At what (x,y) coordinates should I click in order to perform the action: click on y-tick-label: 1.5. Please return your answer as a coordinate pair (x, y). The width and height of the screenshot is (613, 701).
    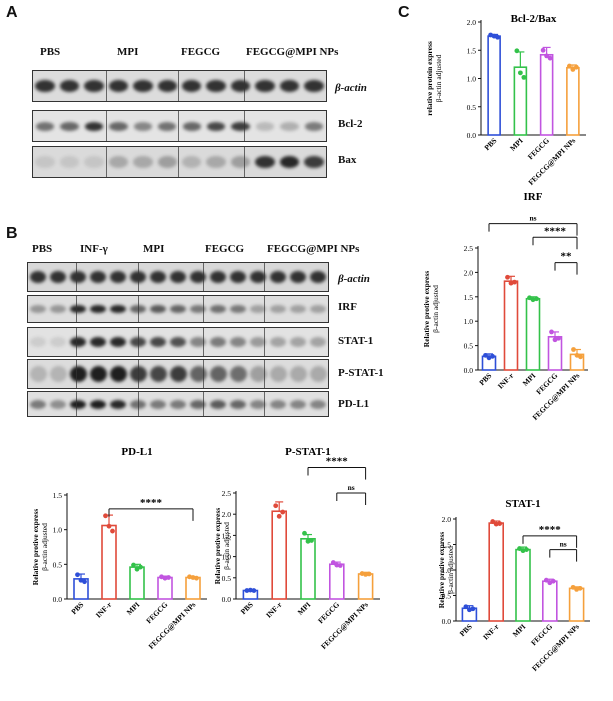
    Looking at the image, I should click on (447, 545).